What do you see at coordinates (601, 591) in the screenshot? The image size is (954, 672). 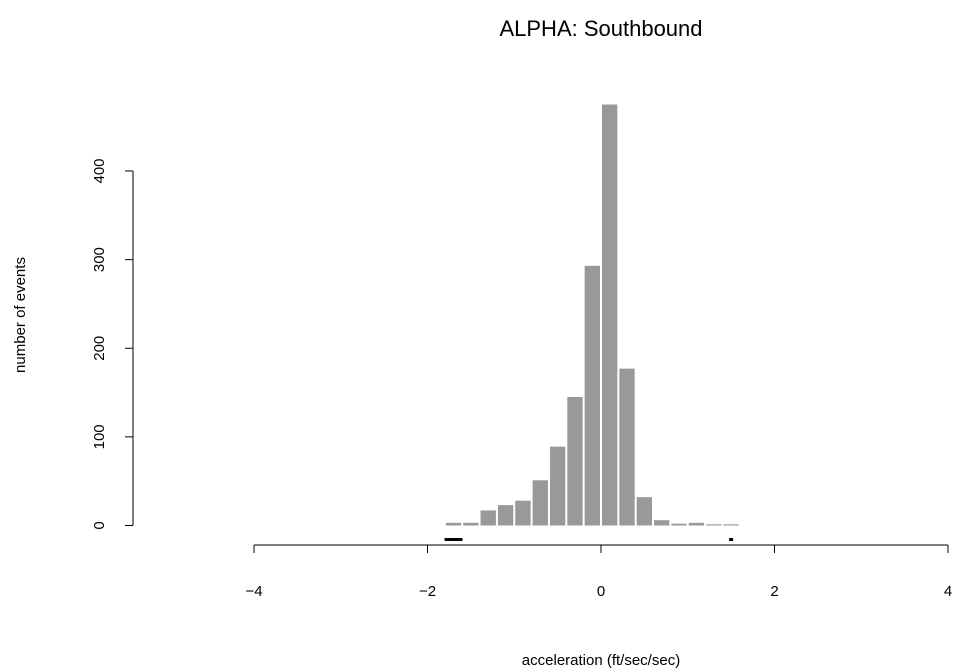 I see `x-tick-label: 0` at bounding box center [601, 591].